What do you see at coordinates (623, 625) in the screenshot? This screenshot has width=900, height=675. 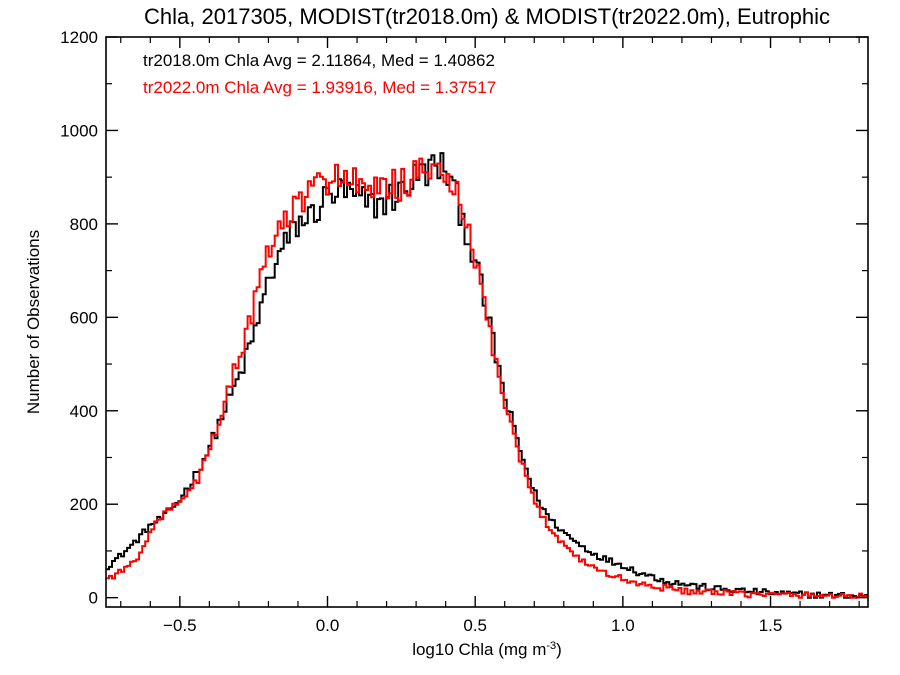 I see `x-tick-label: 1.0` at bounding box center [623, 625].